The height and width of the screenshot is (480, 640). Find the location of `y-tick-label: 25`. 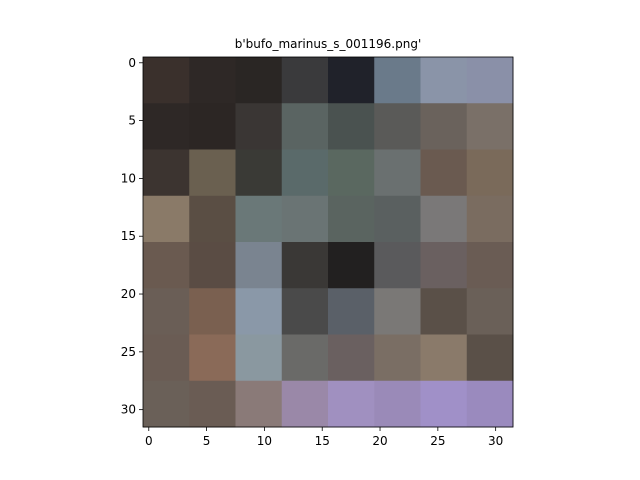

y-tick-label: 25 is located at coordinates (128, 352).